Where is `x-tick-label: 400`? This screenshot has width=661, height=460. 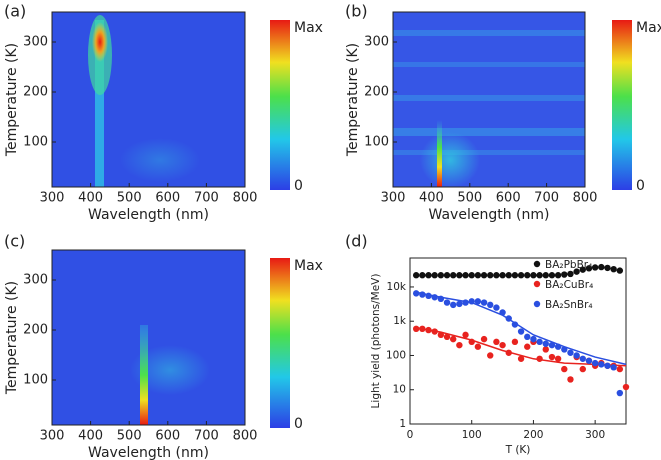 x-tick-label: 400 is located at coordinates (90, 436).